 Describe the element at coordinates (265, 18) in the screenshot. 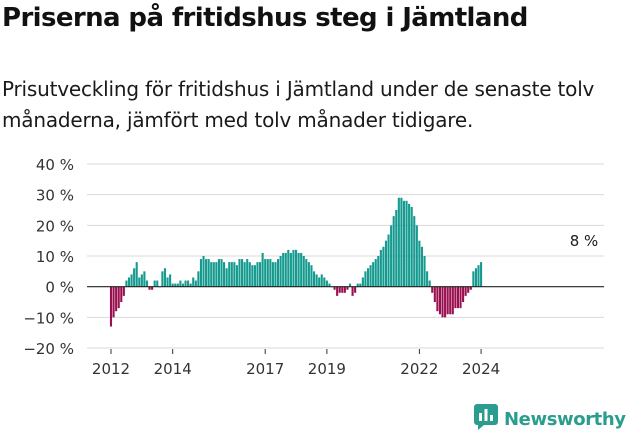

I see `chart-title: Priserna på fritidshus steg i Jämtland` at that location.